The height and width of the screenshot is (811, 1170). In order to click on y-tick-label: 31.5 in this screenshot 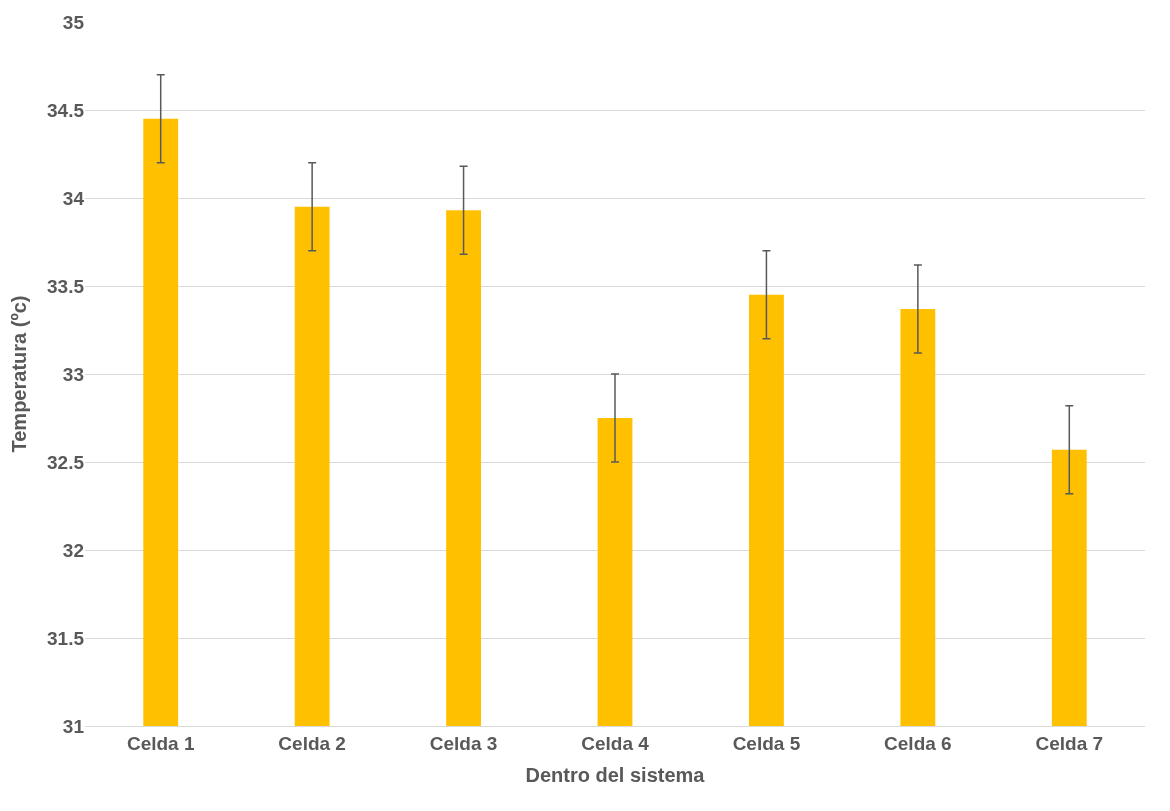, I will do `click(66, 638)`.